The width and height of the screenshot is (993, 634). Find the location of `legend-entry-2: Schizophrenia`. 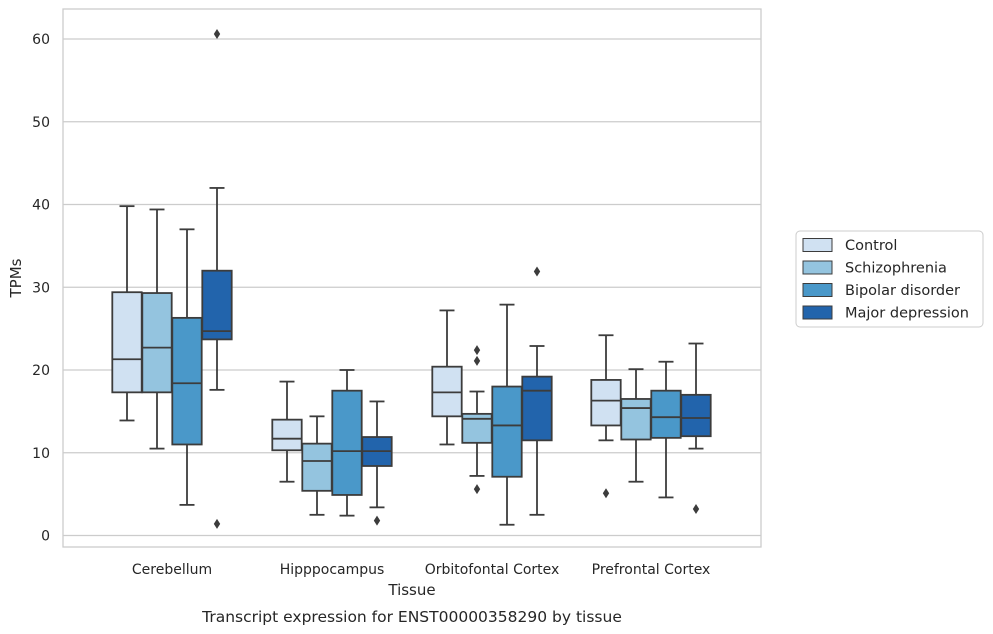

legend-entry-2: Schizophrenia is located at coordinates (874, 268).